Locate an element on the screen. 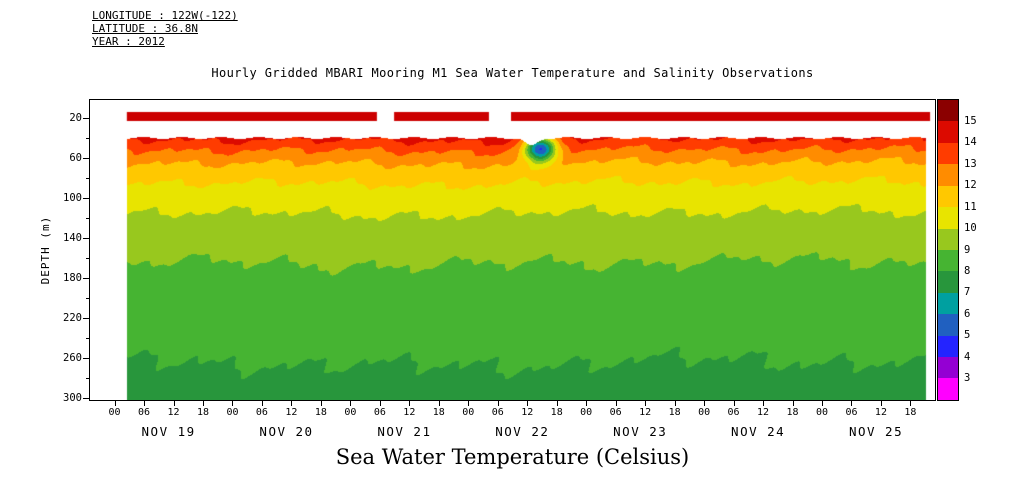  y-tick-label: 140 is located at coordinates (72, 238).